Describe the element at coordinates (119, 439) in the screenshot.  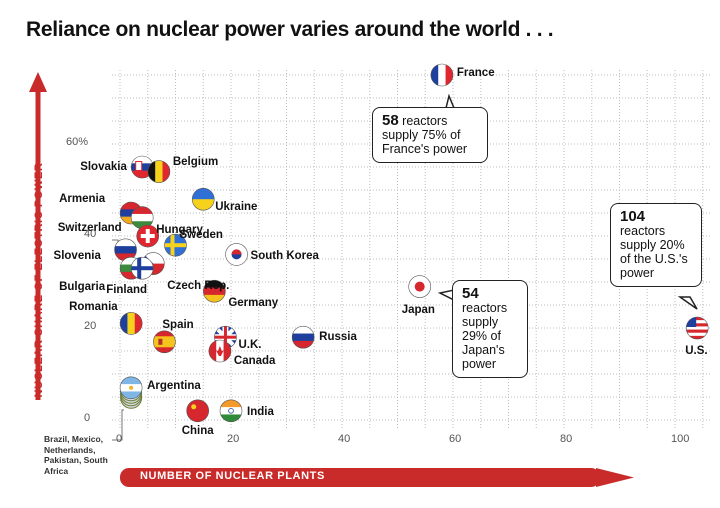
I see `x-tick-label: 0` at that location.